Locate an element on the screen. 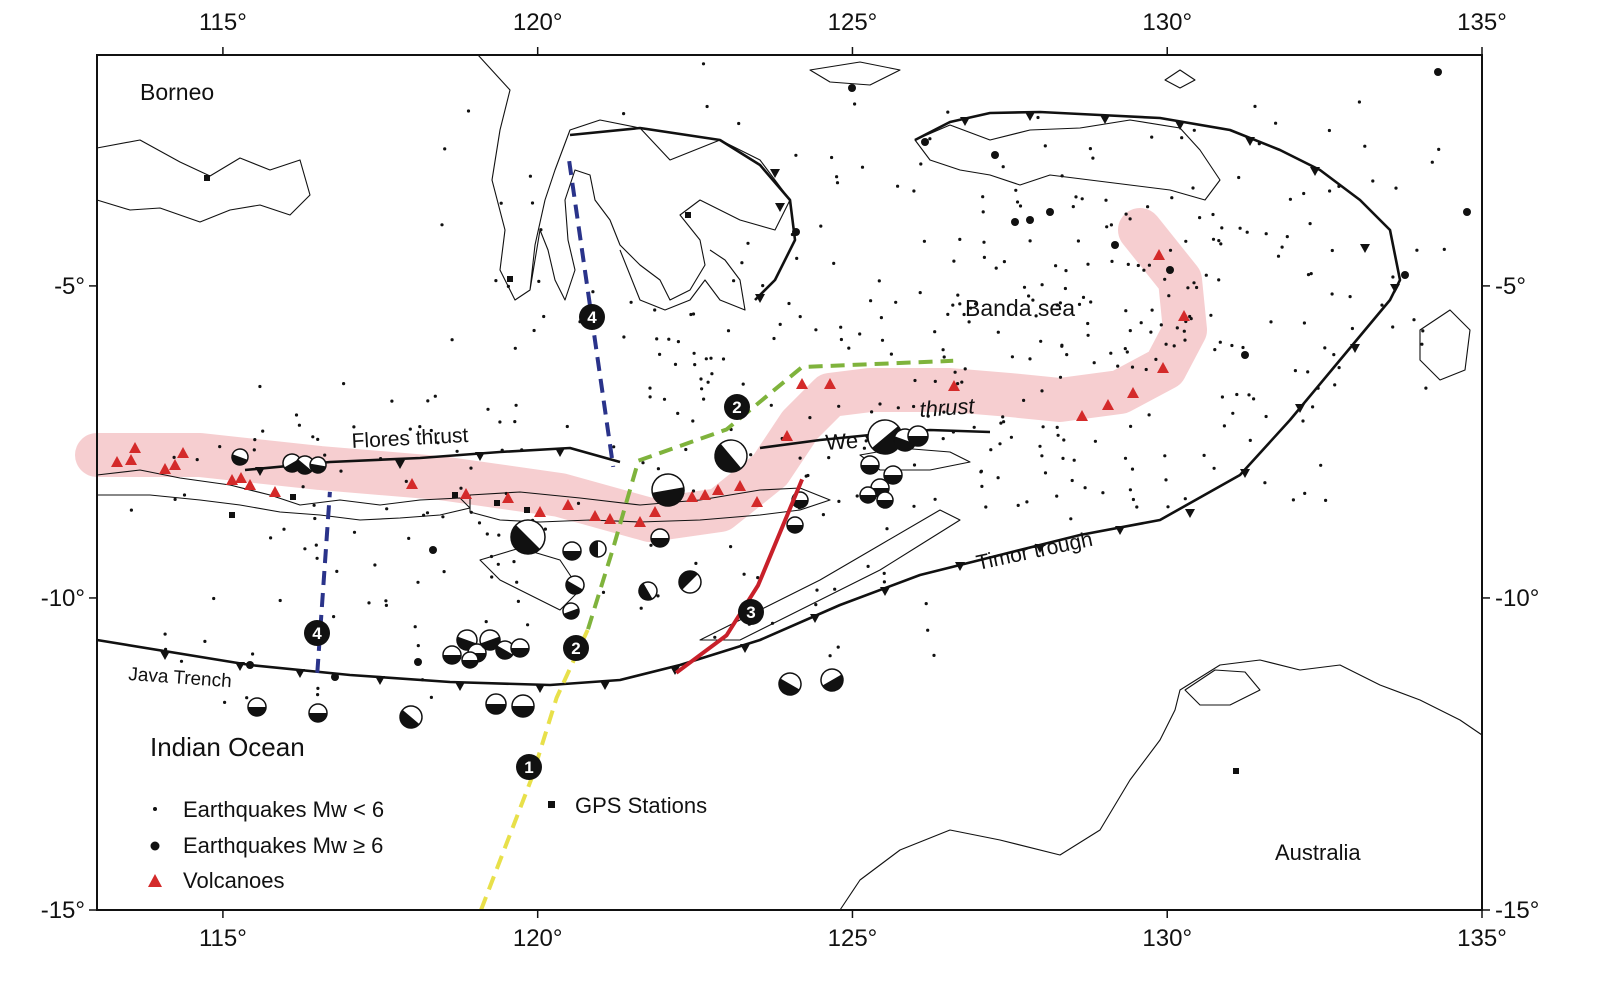 This screenshot has width=1600, height=984. y-tick-label-right: -10° is located at coordinates (1517, 598).